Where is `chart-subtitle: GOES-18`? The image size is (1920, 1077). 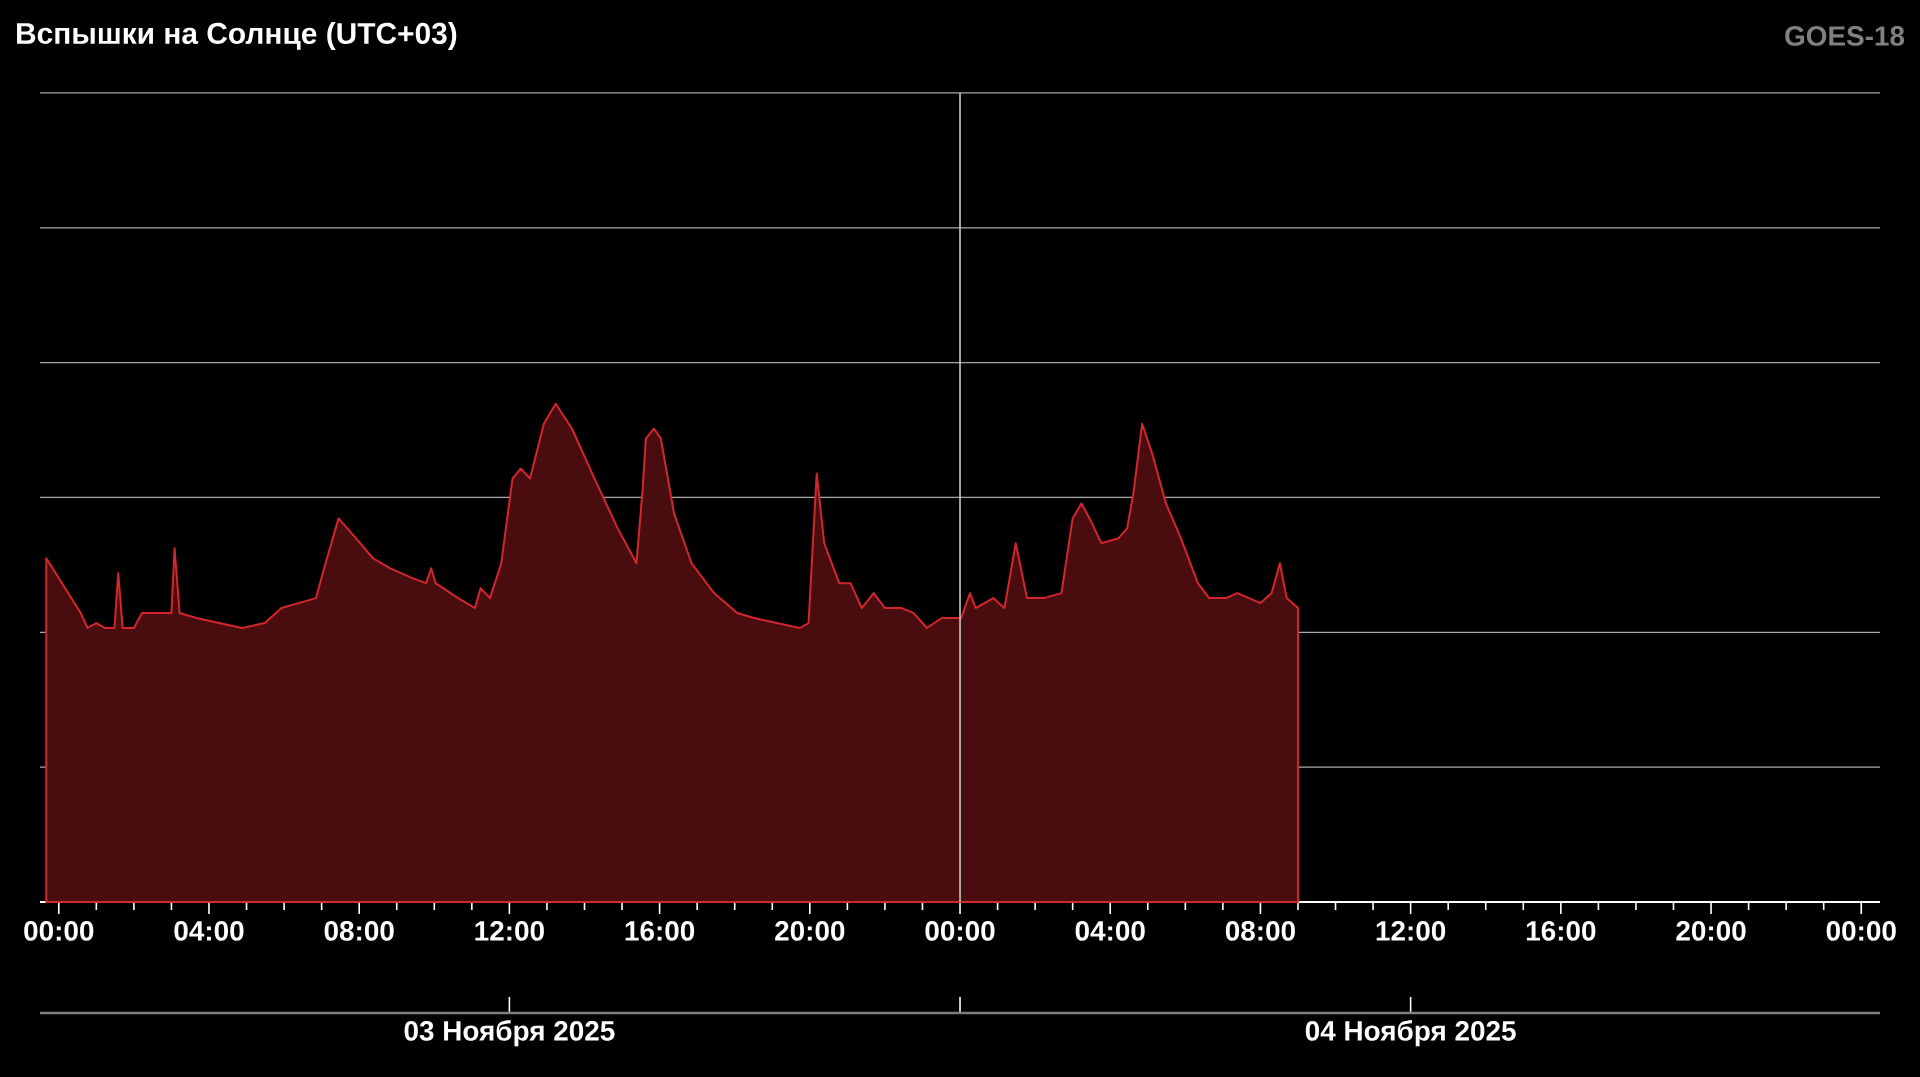
chart-subtitle: GOES-18 is located at coordinates (1845, 36).